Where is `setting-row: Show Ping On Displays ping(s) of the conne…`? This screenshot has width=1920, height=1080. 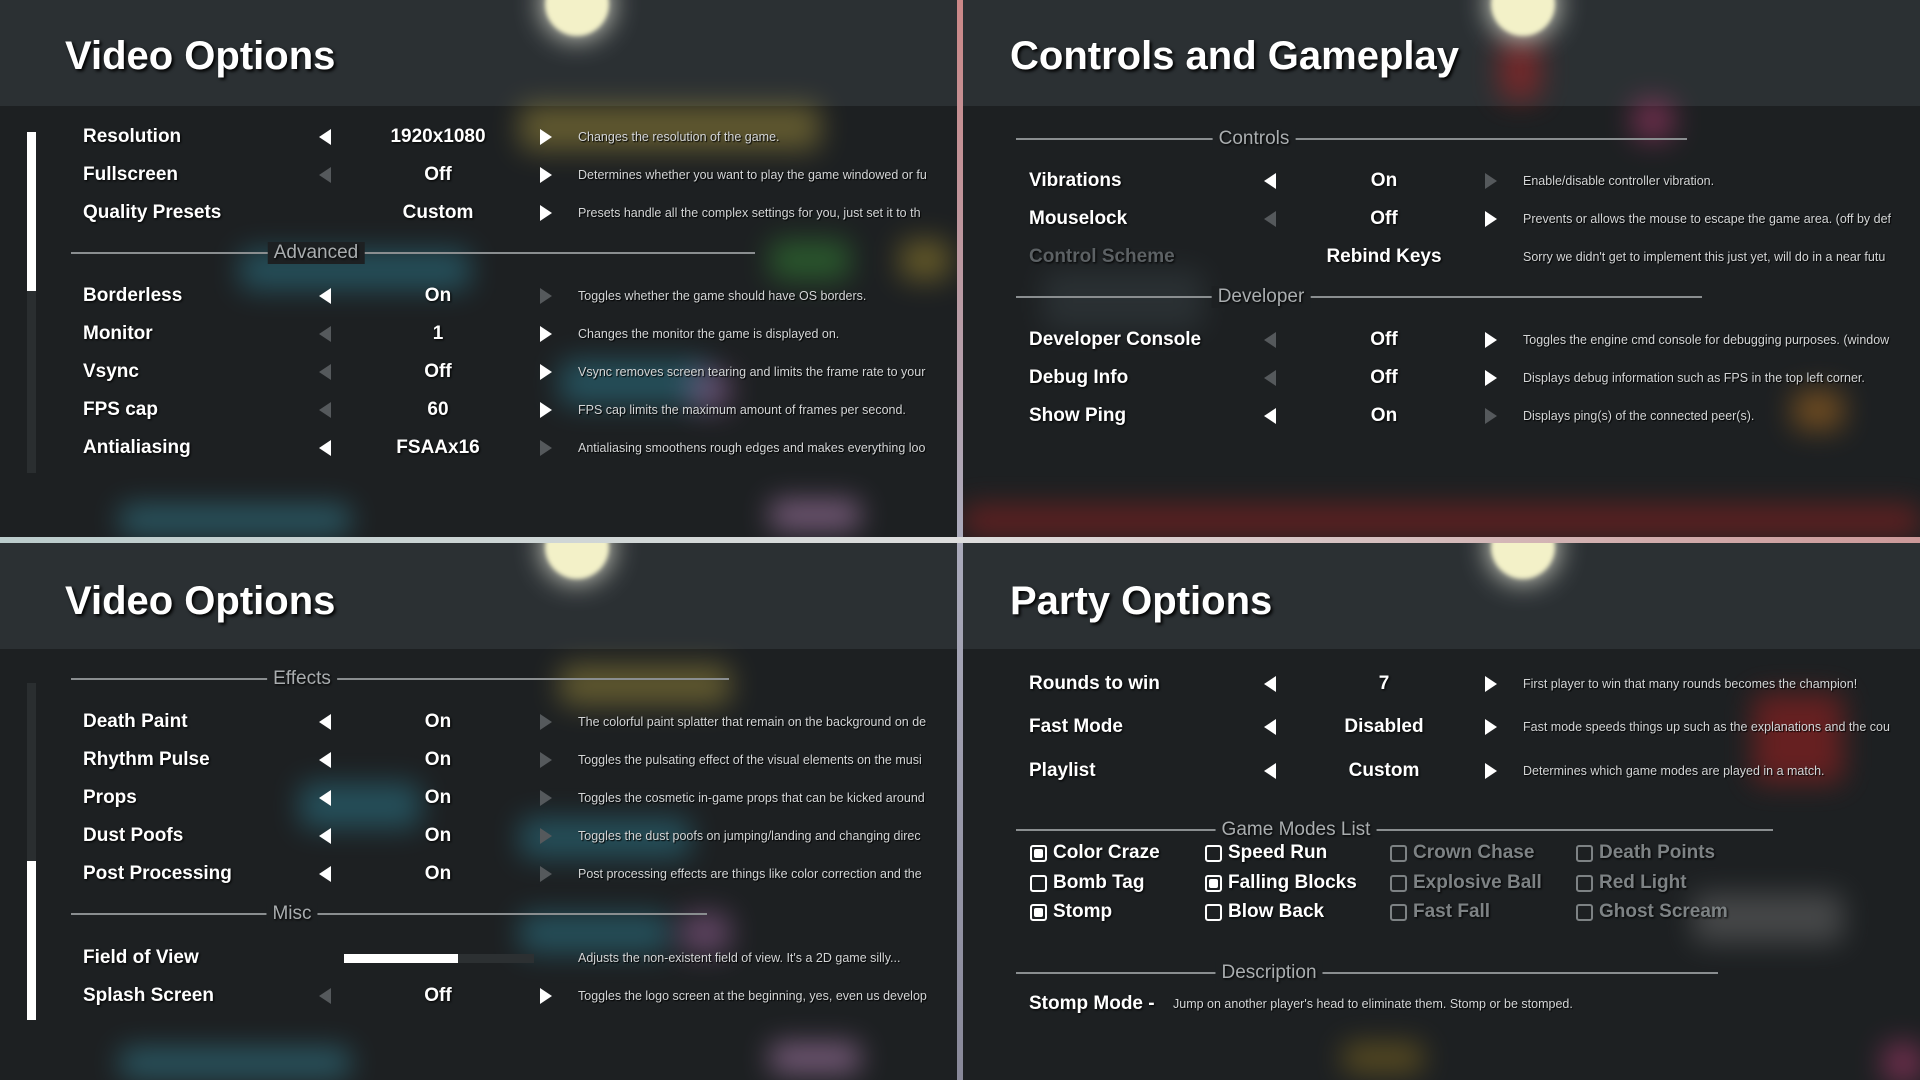
setting-row: Show Ping On Displays ping(s) of the conne… is located at coordinates (1441, 416).